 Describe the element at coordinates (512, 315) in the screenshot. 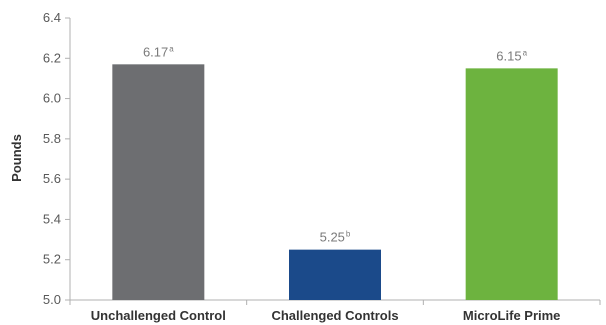

I see `x-tick-label: MicroLife Prime` at that location.